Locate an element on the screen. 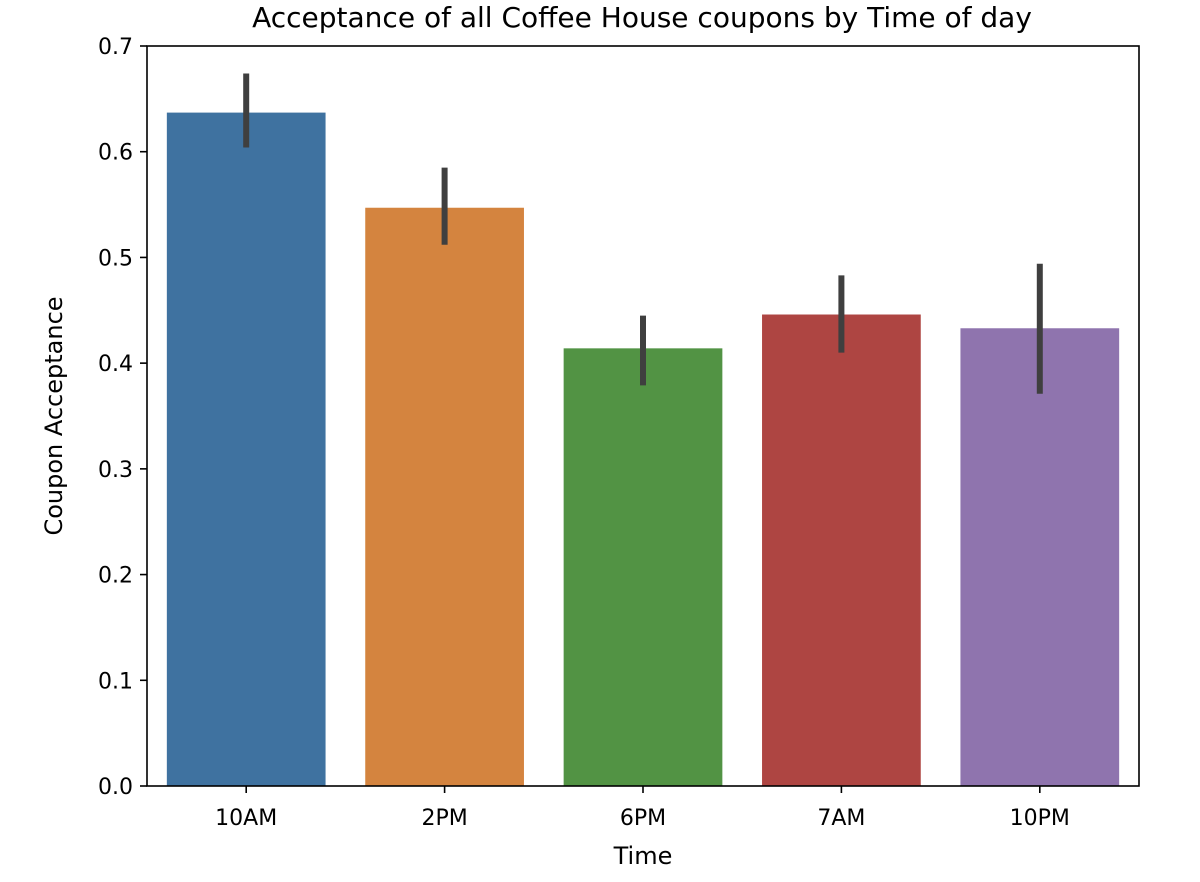  x-tick-label: 7AM is located at coordinates (841, 818).